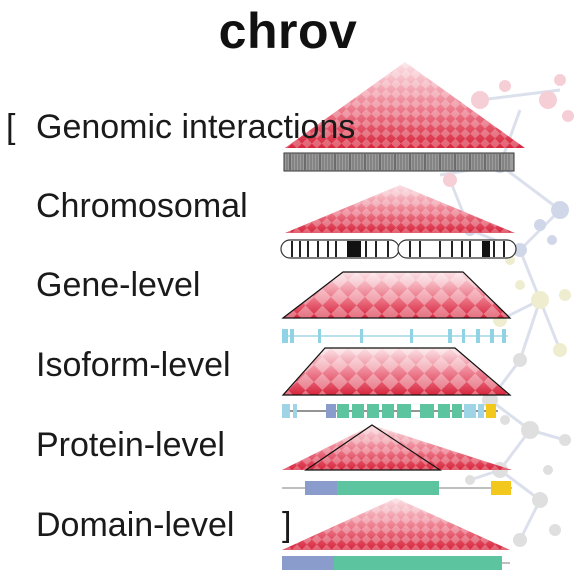 Image resolution: width=576 pixels, height=576 pixels. Describe the element at coordinates (288, 31) in the screenshot. I see `app-title: chrov` at that location.